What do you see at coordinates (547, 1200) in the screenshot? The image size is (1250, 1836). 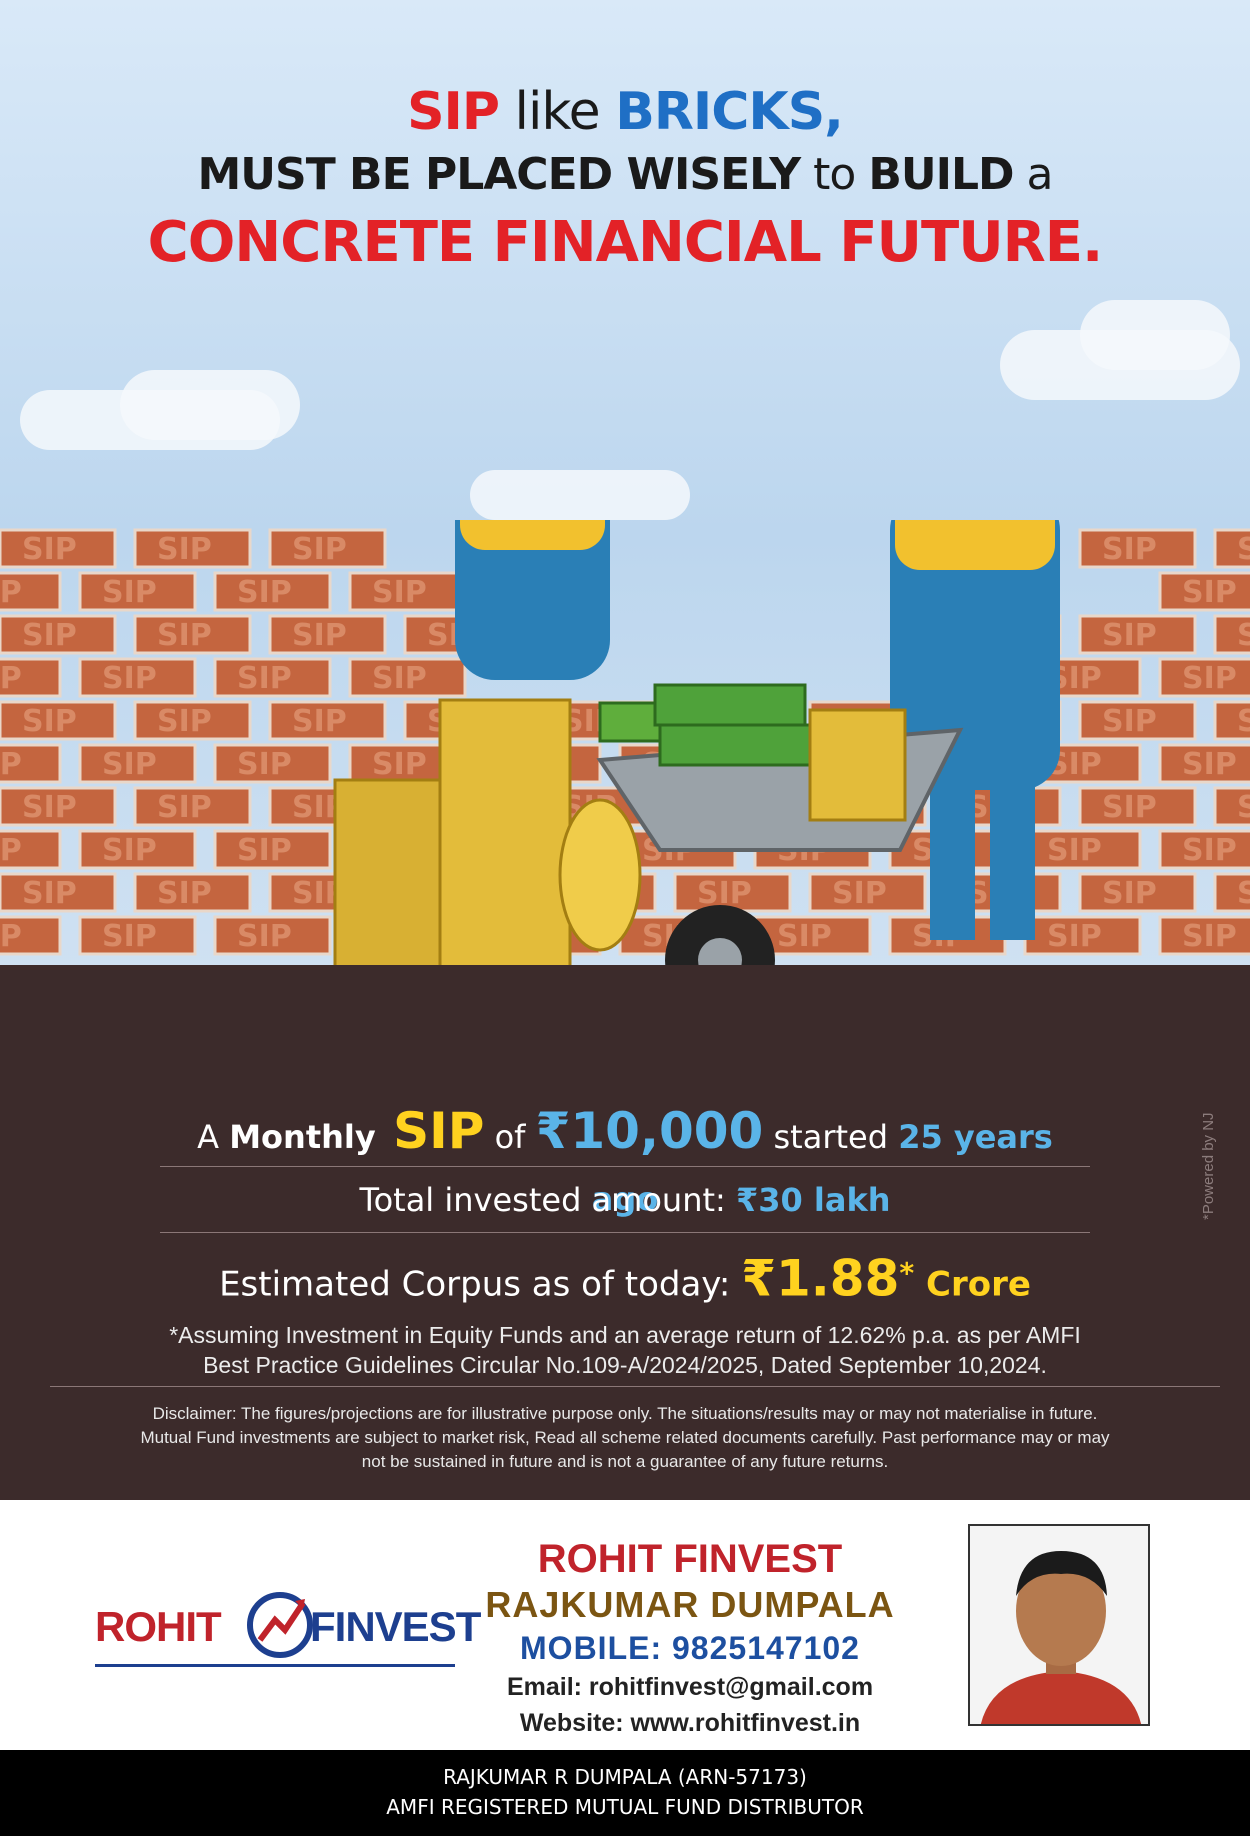 I see `stat-text: Total invested amount:` at bounding box center [547, 1200].